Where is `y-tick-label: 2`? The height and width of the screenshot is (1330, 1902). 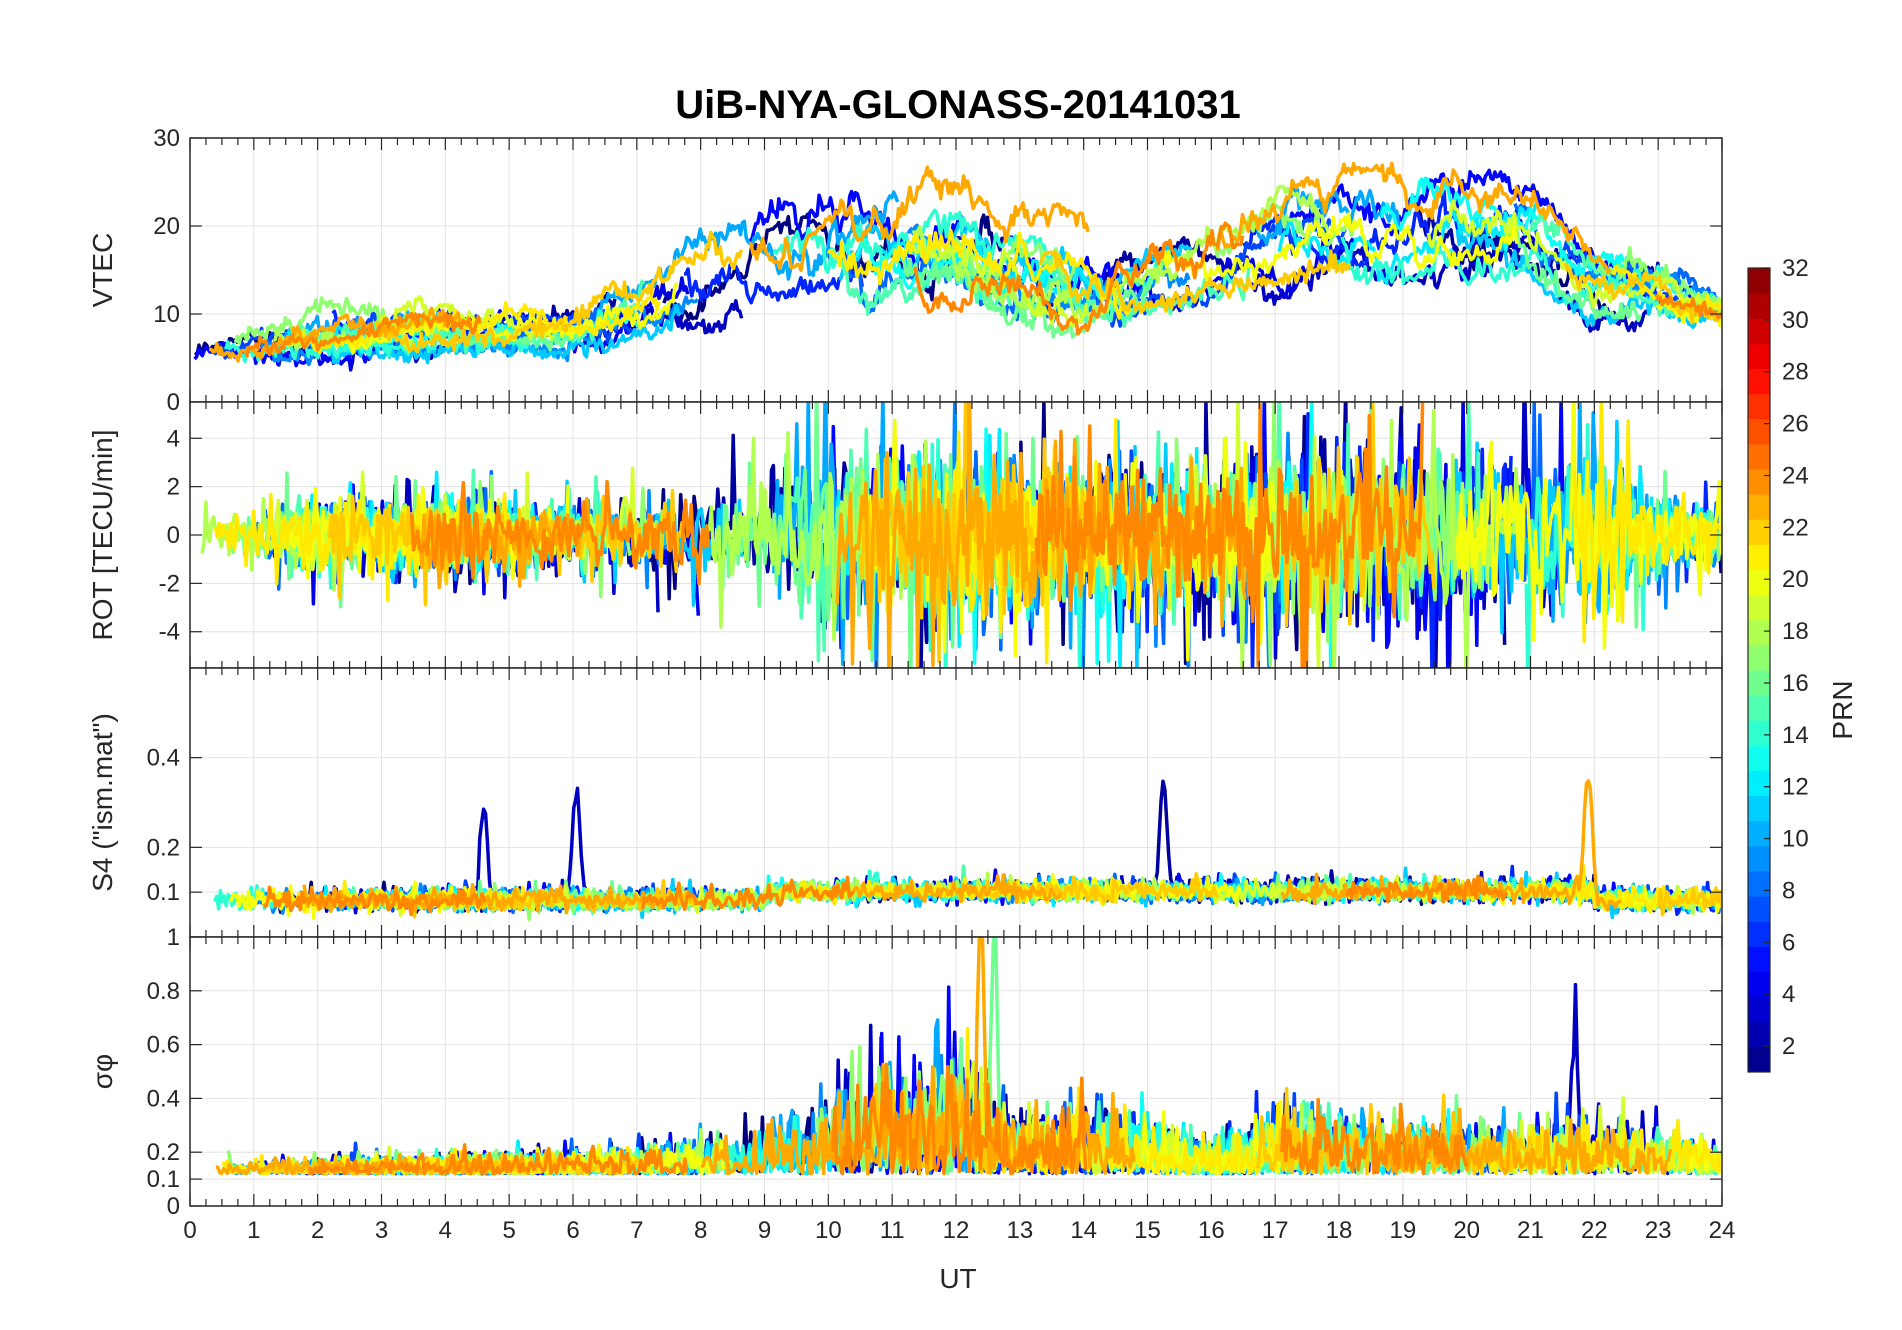
y-tick-label: 2 is located at coordinates (173, 487).